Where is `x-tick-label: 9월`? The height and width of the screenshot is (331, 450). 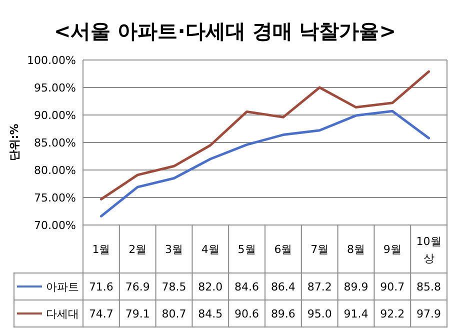 x-tick-label: 9월 is located at coordinates (392, 249).